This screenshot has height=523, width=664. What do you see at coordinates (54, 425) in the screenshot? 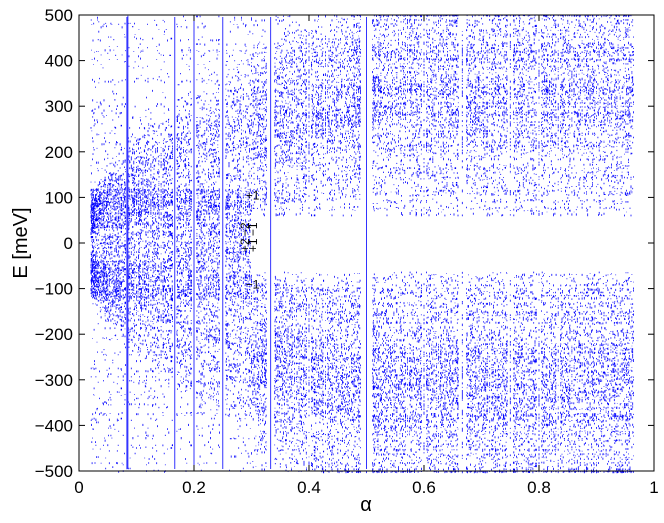
I see `y-tick-label: −400` at bounding box center [54, 425].